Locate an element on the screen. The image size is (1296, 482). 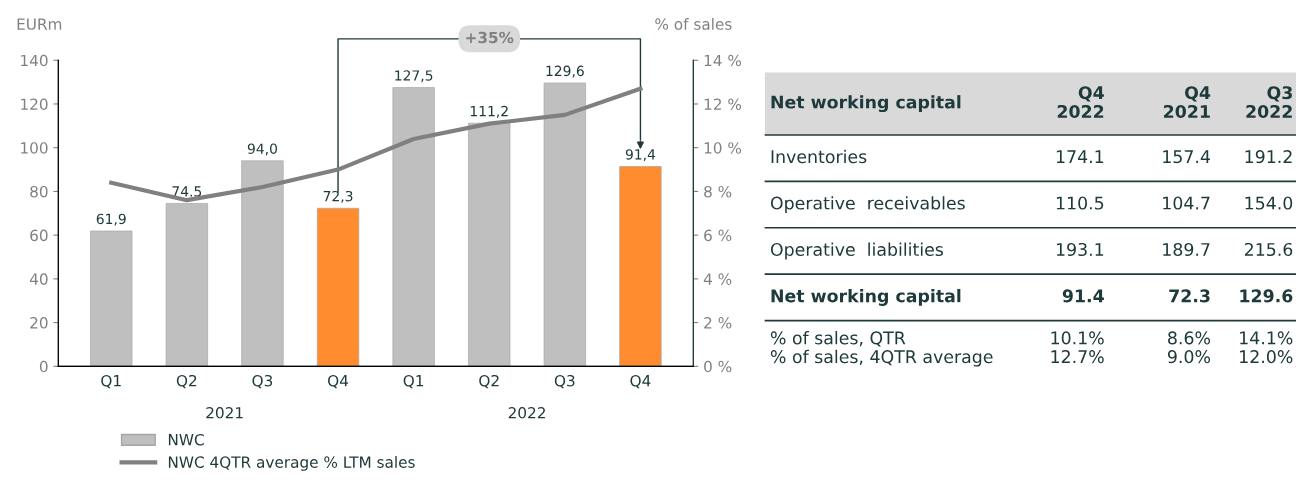
text: 2021 is located at coordinates (224, 413).